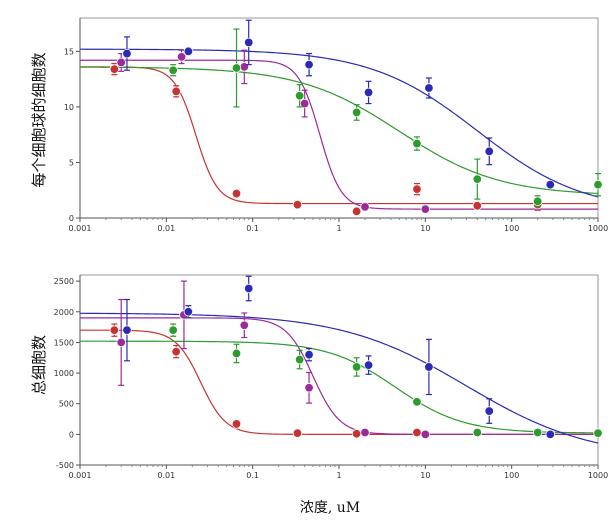 This screenshot has width=610, height=529. What do you see at coordinates (64, 312) in the screenshot?
I see `y-tick-label: 2000` at bounding box center [64, 312].